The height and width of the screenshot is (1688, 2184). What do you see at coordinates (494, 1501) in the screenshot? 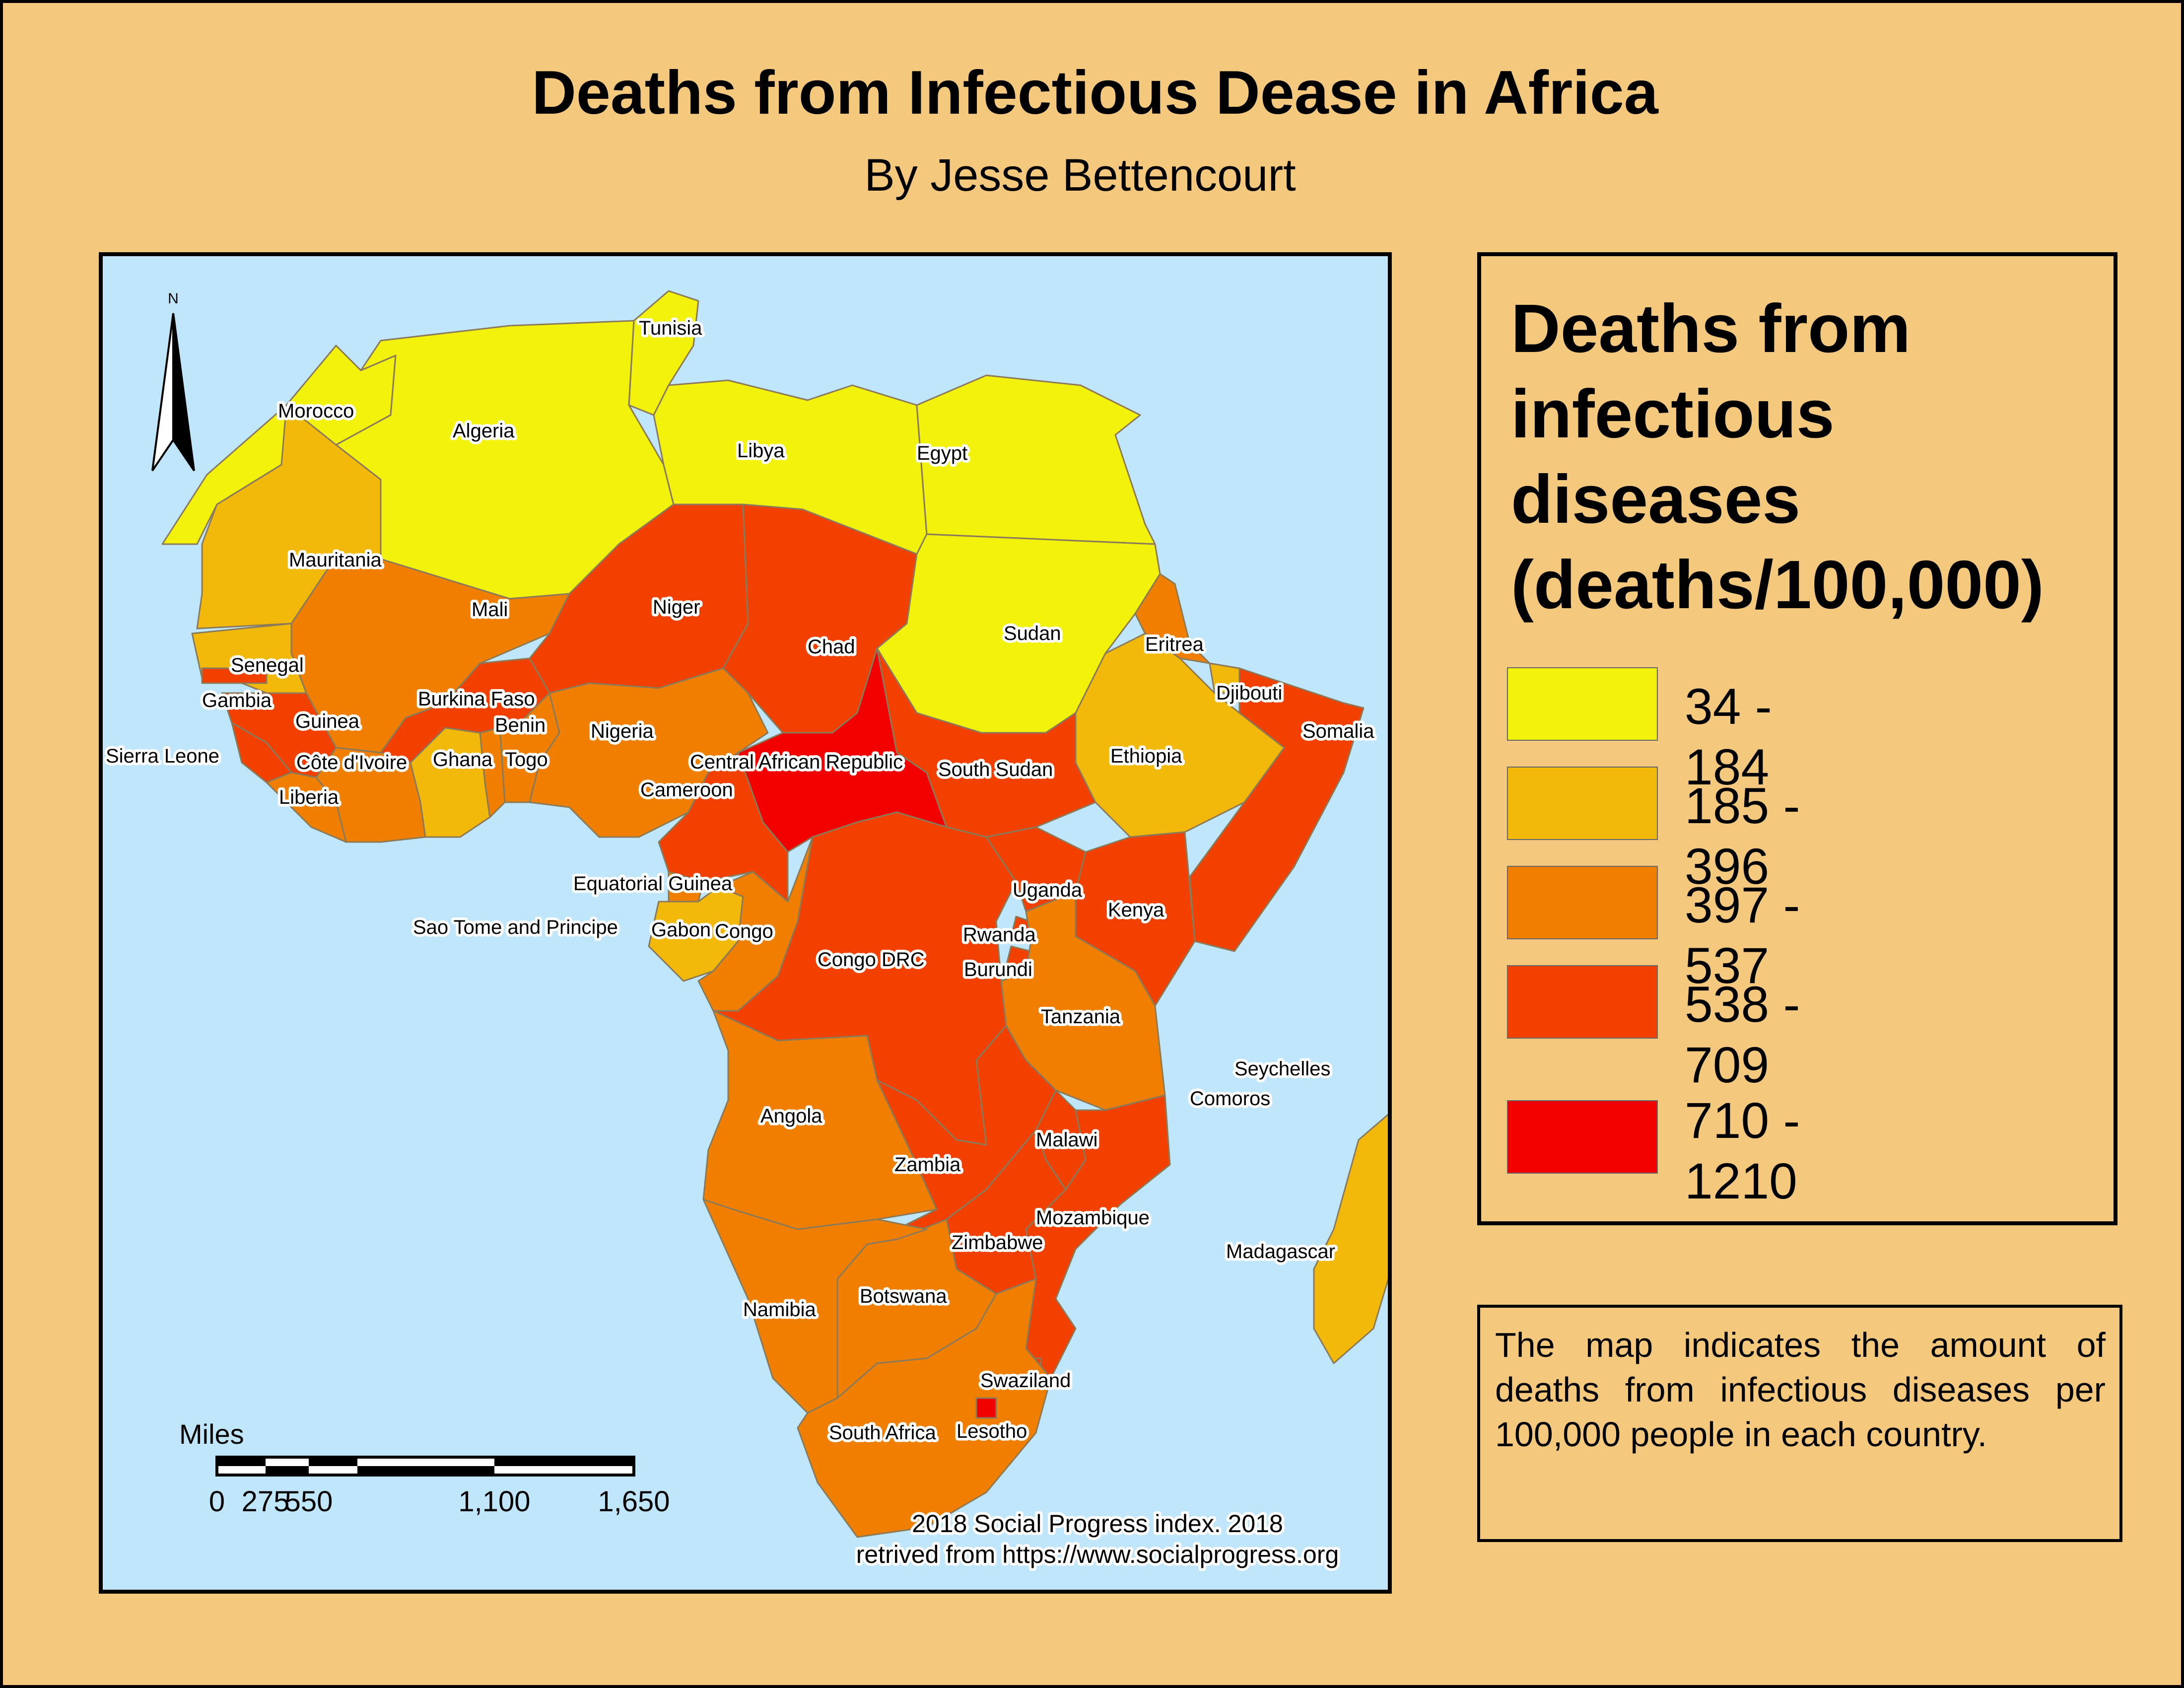
I see `scale-tick-label: 1,100` at bounding box center [494, 1501].